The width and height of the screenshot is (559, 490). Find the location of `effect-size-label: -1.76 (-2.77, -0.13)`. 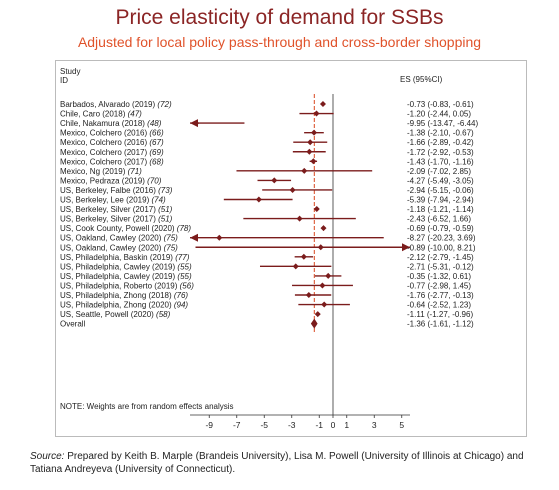

effect-size-label: -1.76 (-2.77, -0.13) is located at coordinates (440, 295).